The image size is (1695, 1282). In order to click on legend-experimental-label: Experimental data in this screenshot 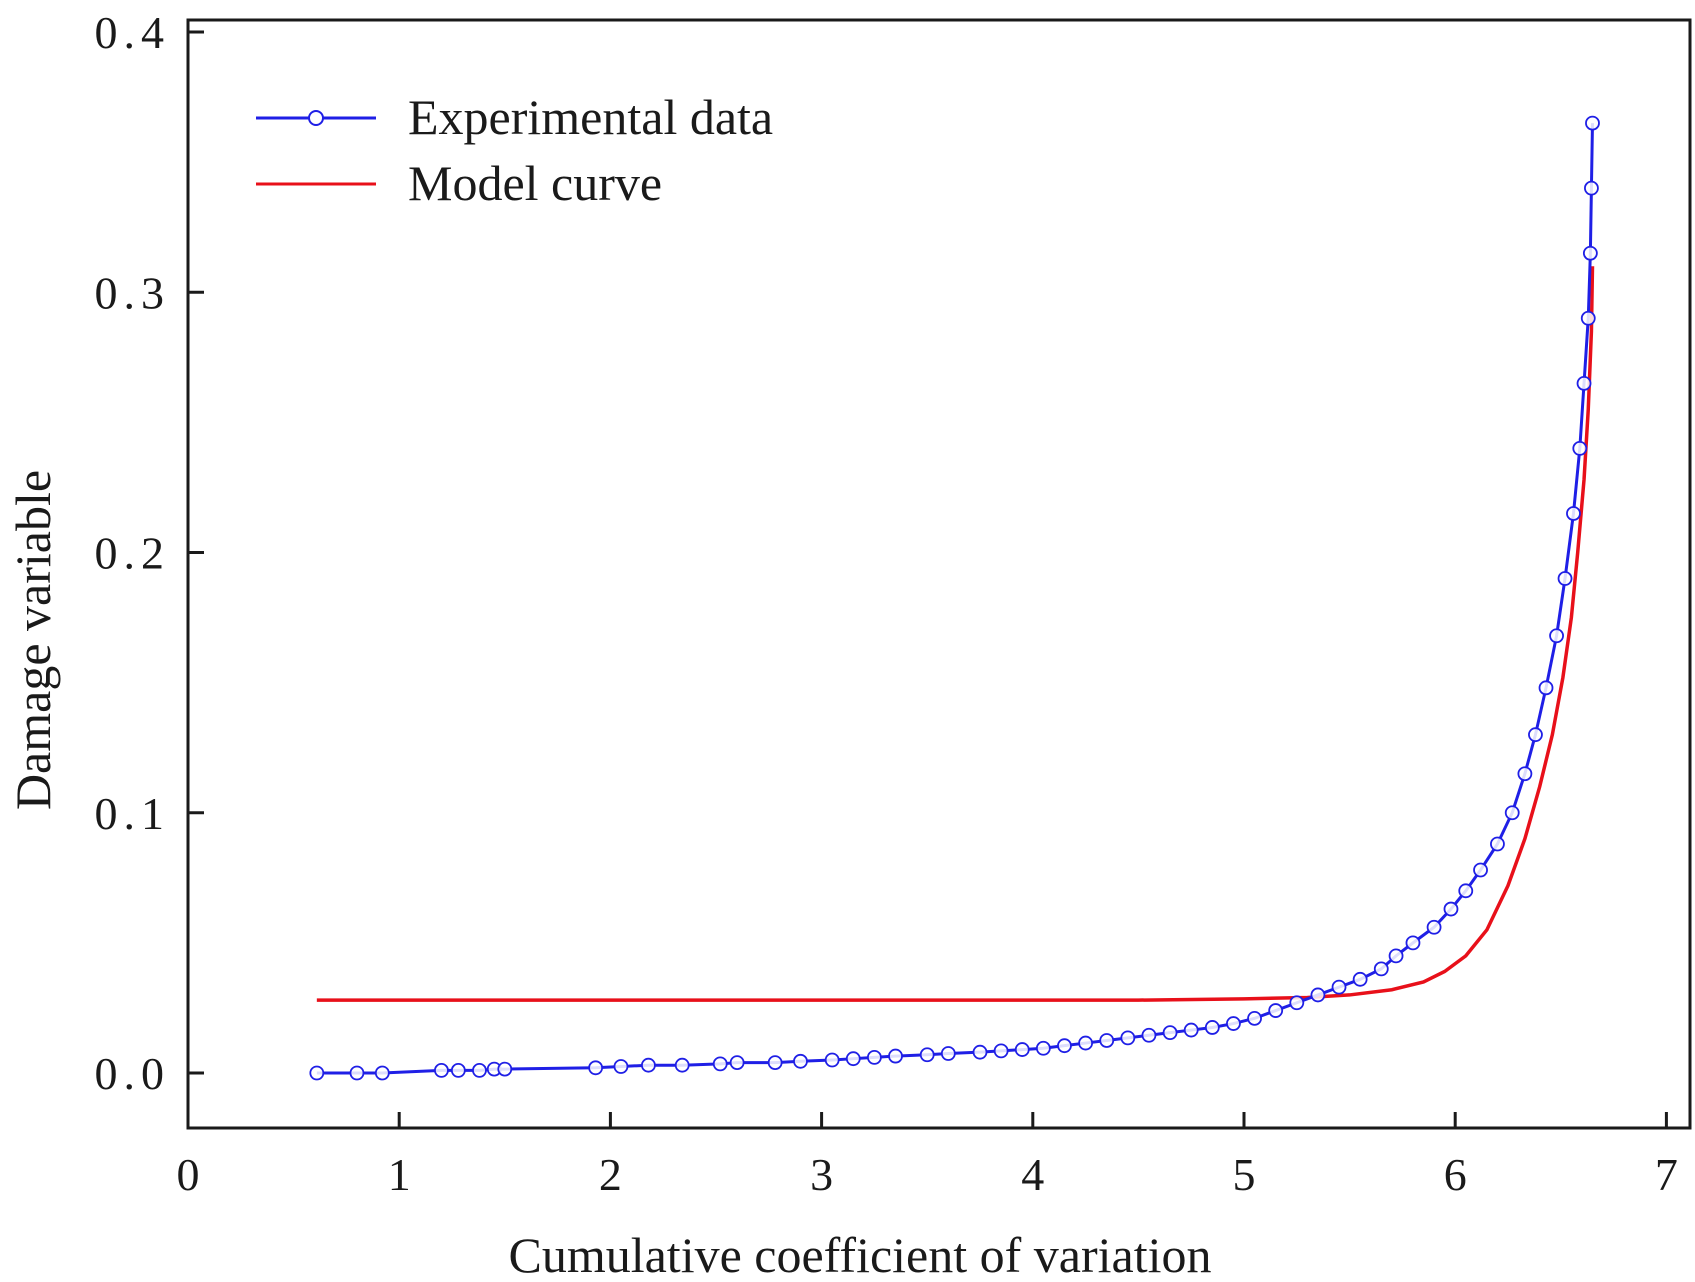, I will do `click(590, 117)`.